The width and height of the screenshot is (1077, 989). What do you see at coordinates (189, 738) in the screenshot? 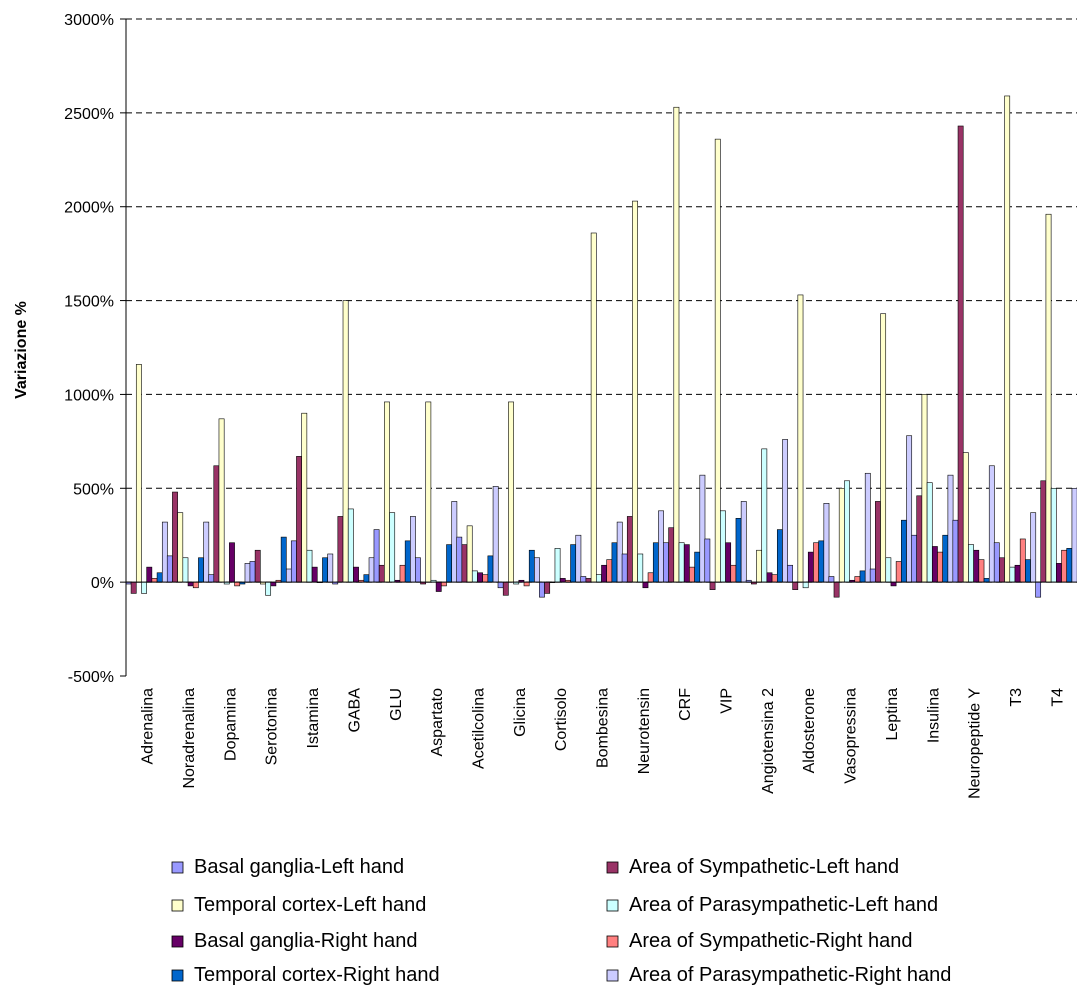
I see `x-tick-label: Noradrenalina` at bounding box center [189, 738].